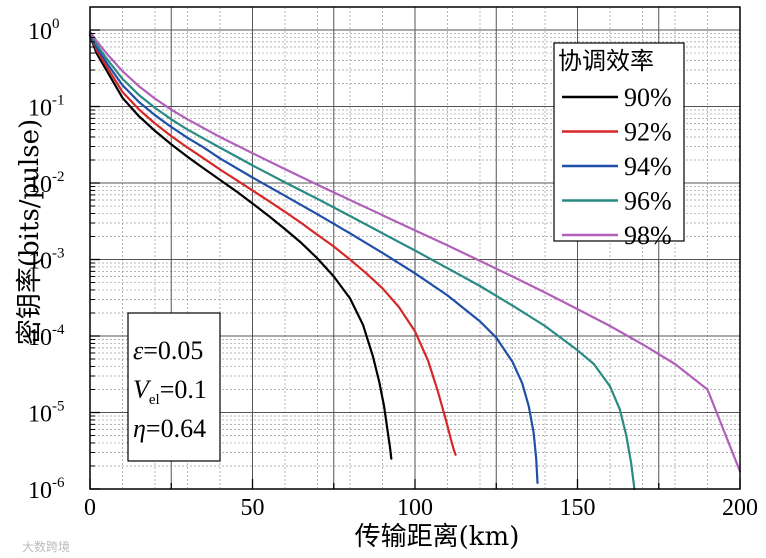  Describe the element at coordinates (154, 400) in the screenshot. I see `param-v-subscript: el` at that location.